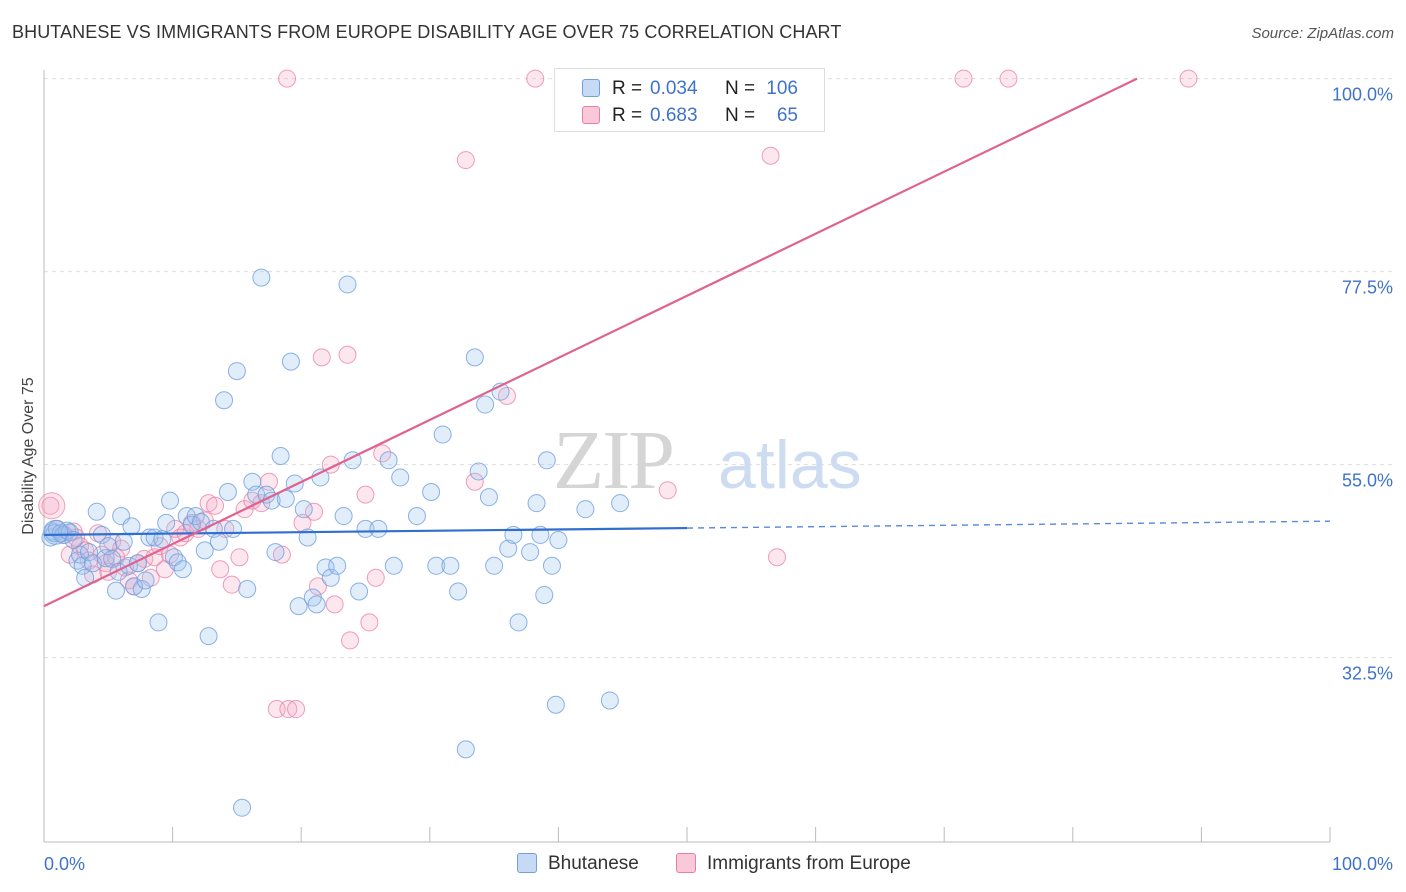 The image size is (1406, 892). What do you see at coordinates (627, 115) in the screenshot?
I see `legend-r-label: R =` at bounding box center [627, 115].